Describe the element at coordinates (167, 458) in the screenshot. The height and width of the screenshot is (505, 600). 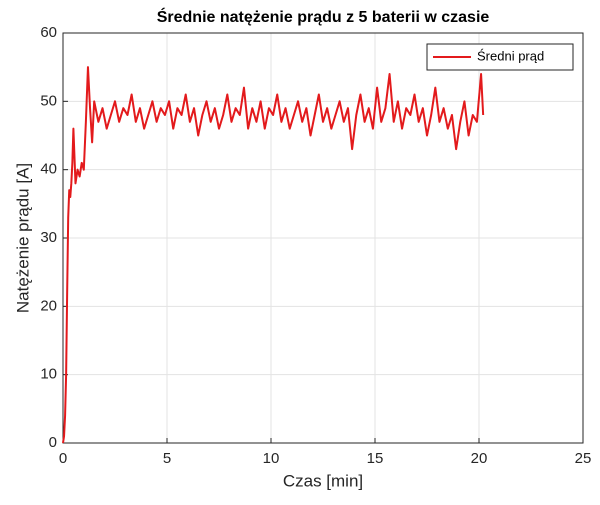
I see `x-tick-label: 5` at that location.